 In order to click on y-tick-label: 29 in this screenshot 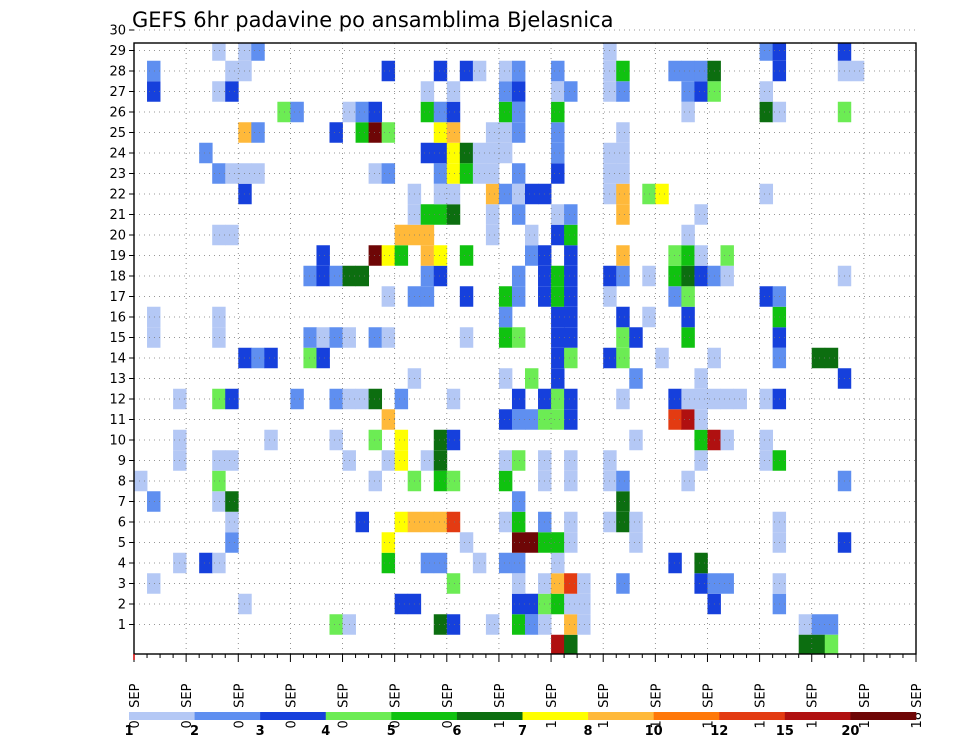, I will do `click(117, 51)`.